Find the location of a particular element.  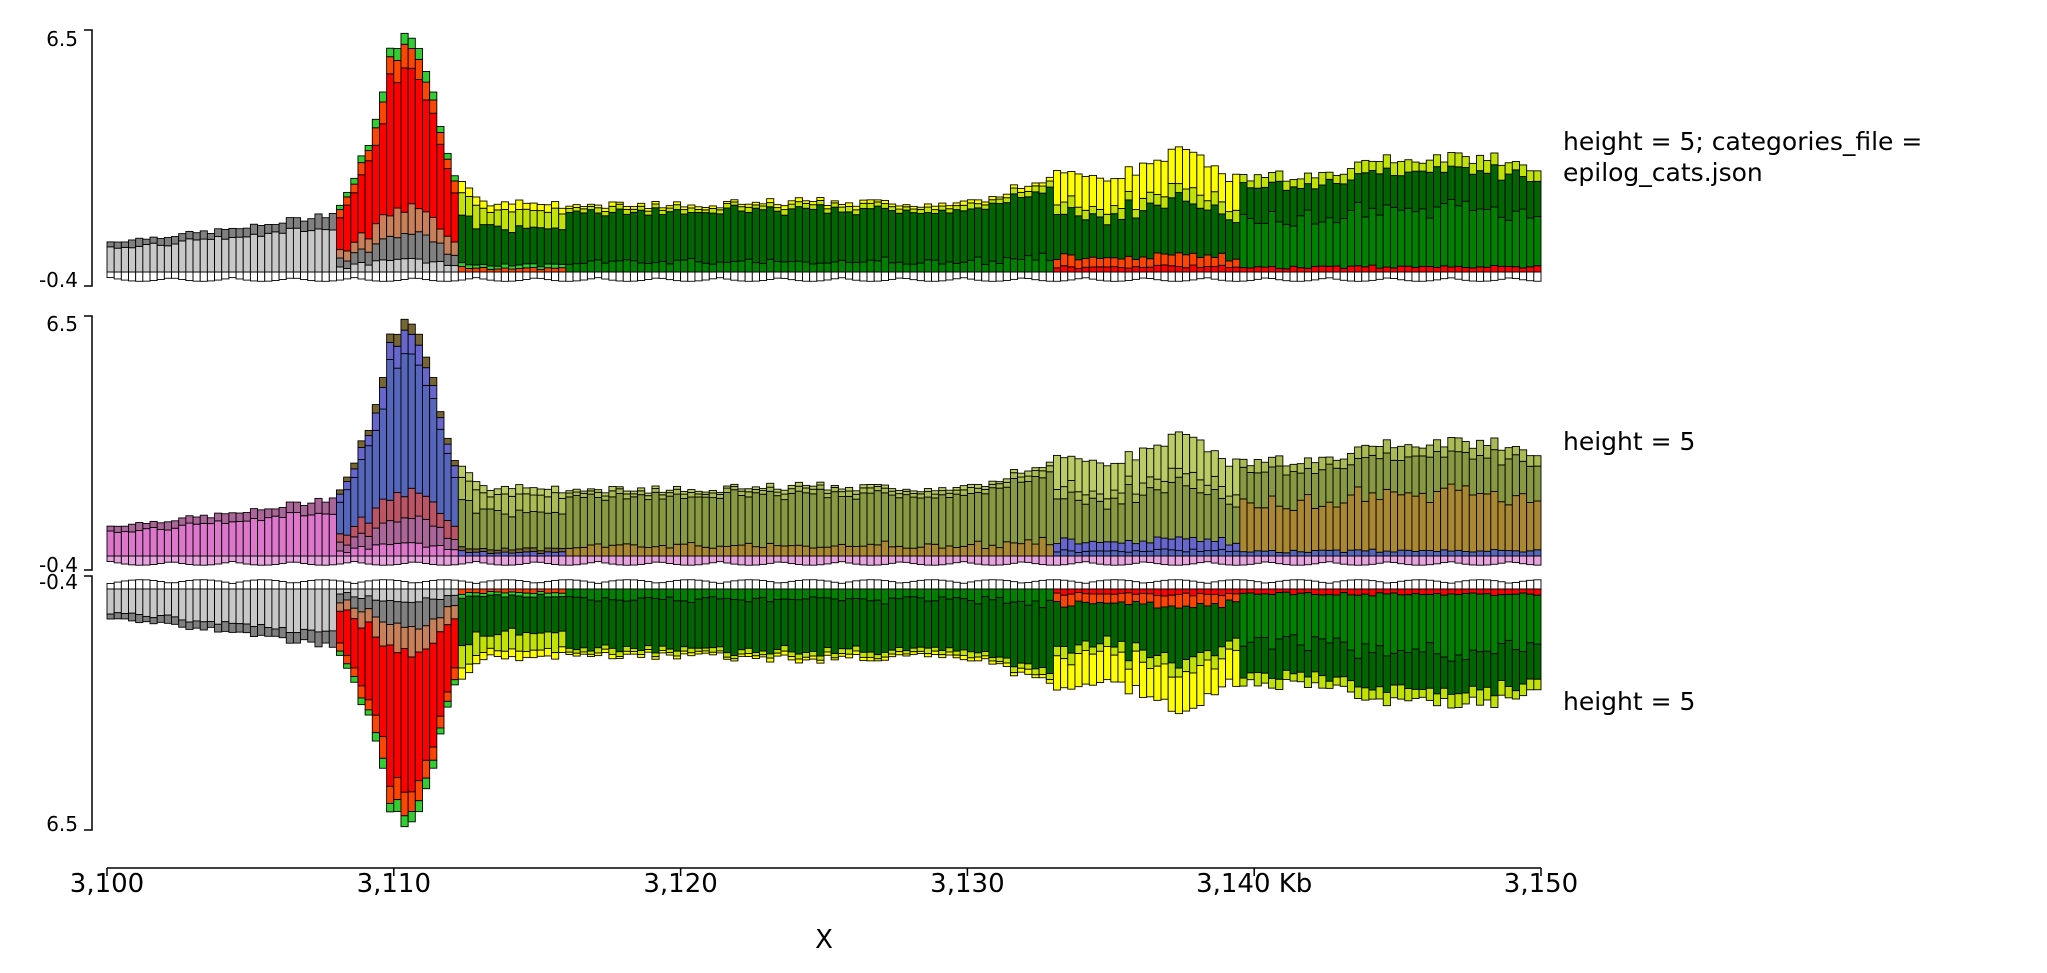

track-3-ymin-label: -0.4 is located at coordinates (58, 582).